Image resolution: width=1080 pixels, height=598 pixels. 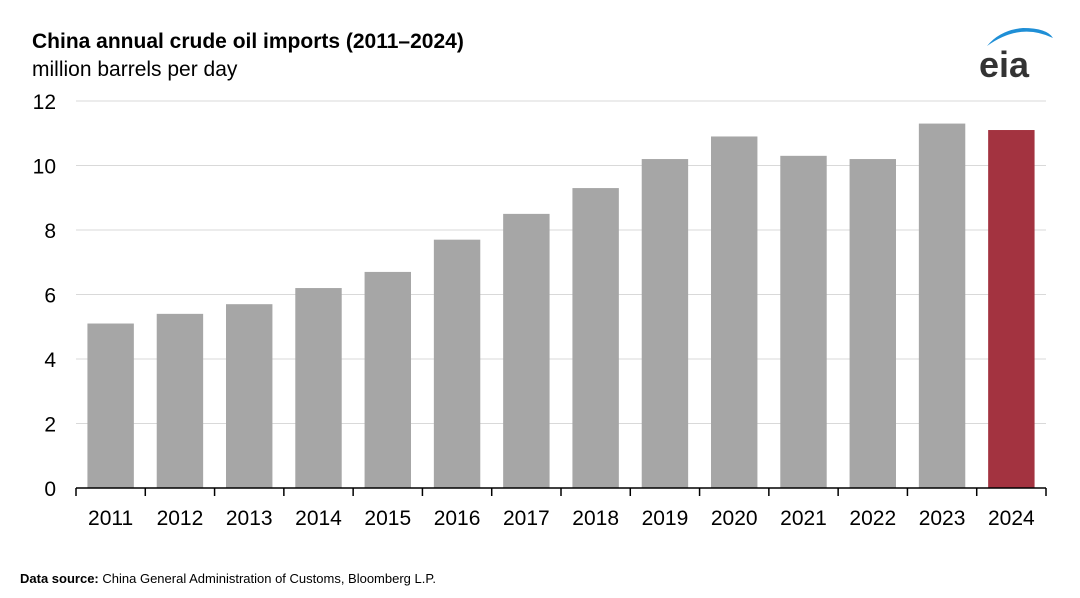 I want to click on x-tick-label: 2013, so click(x=249, y=518).